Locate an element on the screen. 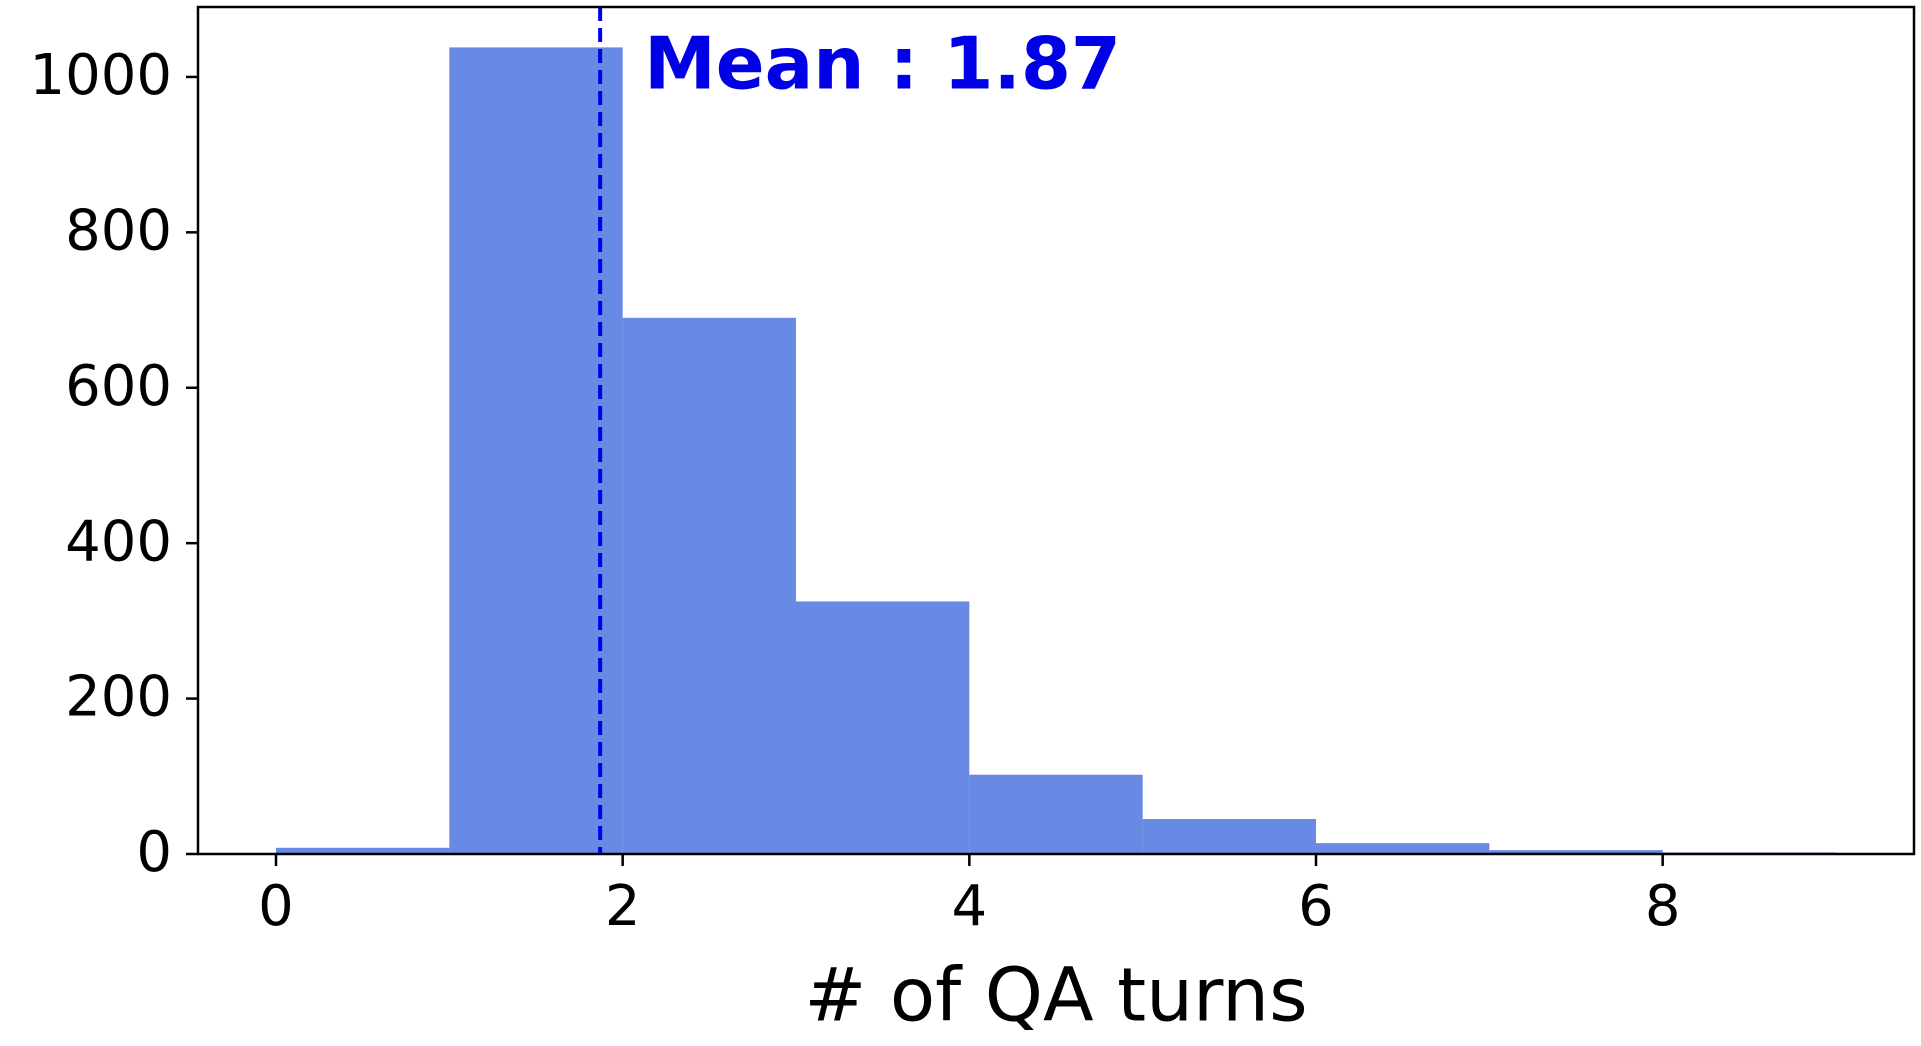 The width and height of the screenshot is (1921, 1046). x-axis-label: # of QA turns is located at coordinates (1055, 996).